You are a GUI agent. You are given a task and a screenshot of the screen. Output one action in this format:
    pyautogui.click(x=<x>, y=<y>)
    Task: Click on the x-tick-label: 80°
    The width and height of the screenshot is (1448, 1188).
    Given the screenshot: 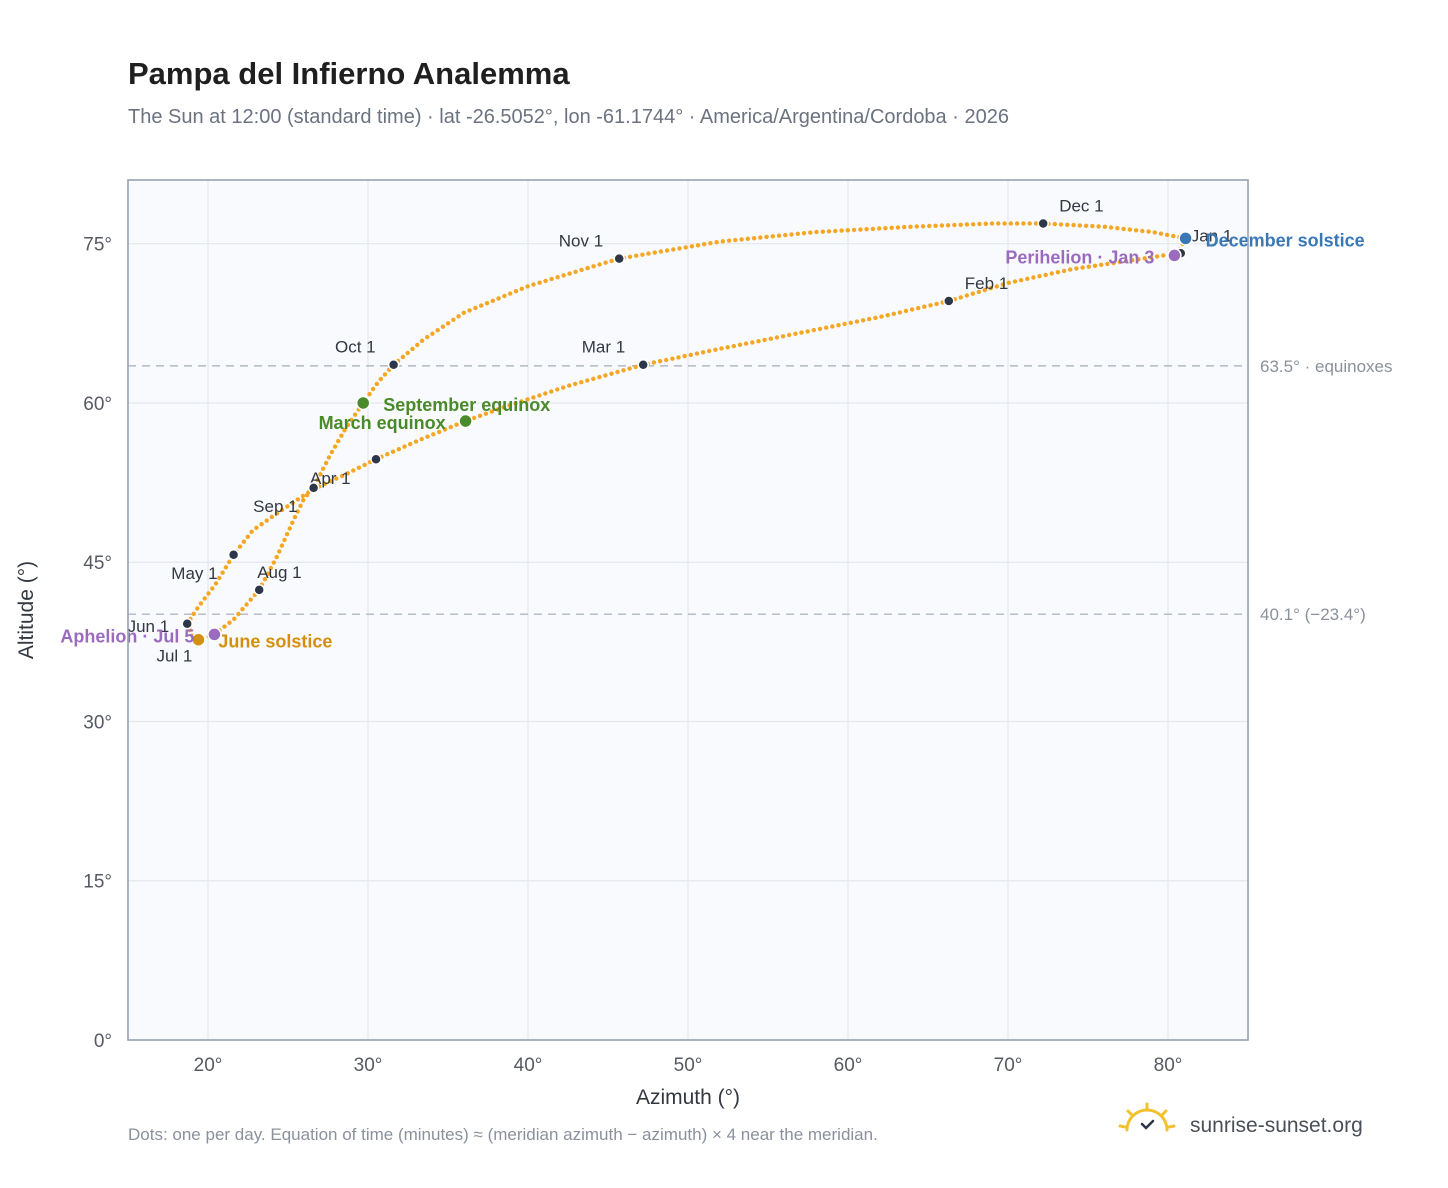 What is the action you would take?
    pyautogui.click(x=1168, y=1065)
    